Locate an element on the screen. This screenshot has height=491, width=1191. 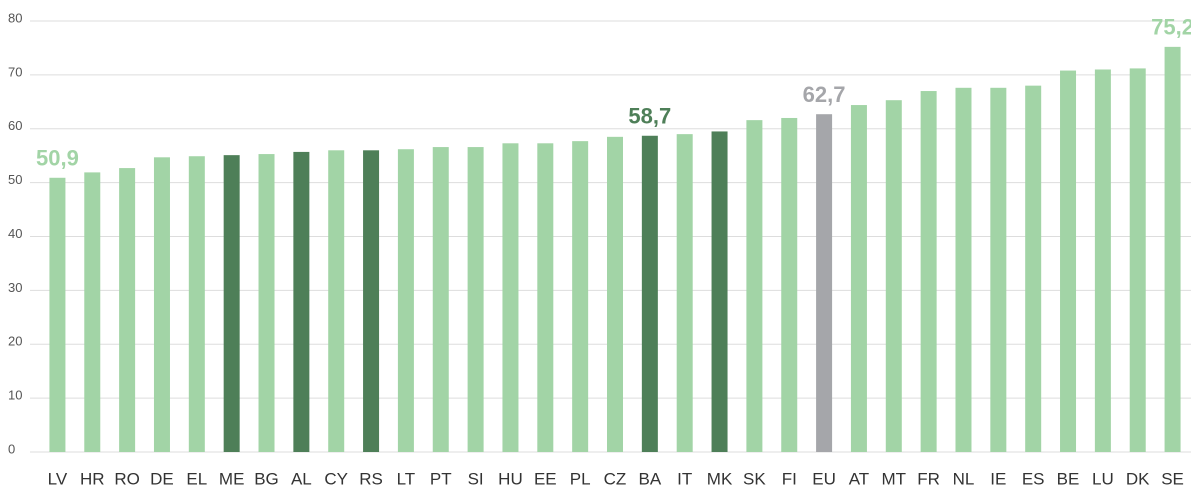
x-tick-label: RS is located at coordinates (371, 478).